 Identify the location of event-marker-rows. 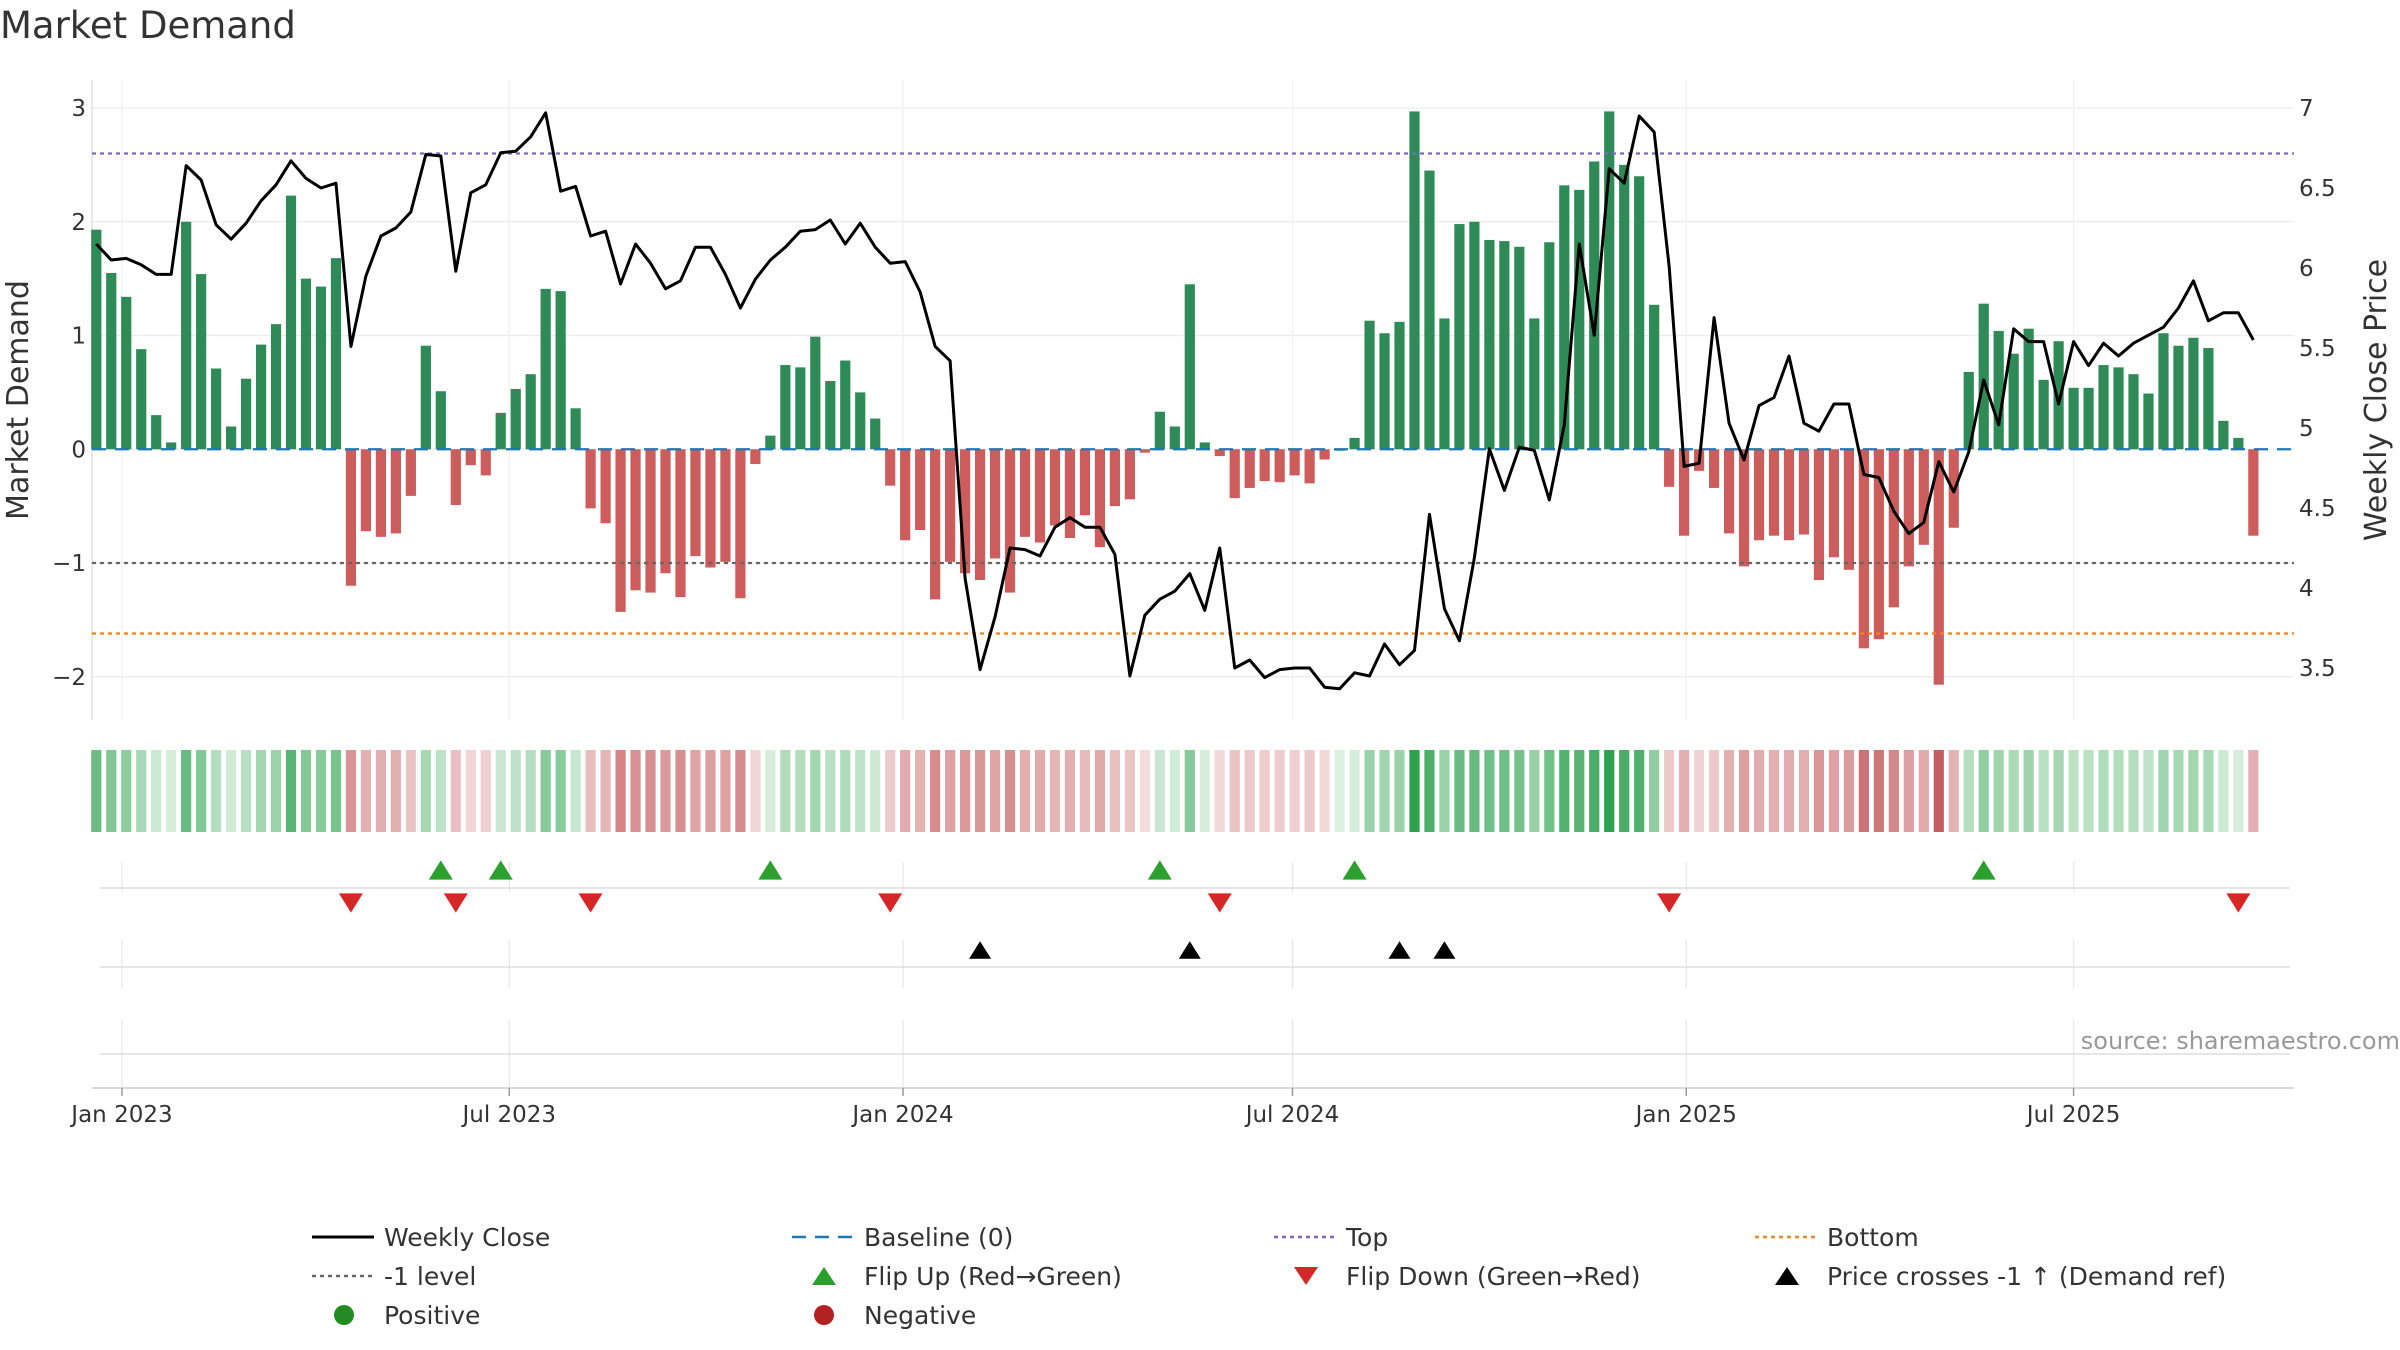
(1195, 957).